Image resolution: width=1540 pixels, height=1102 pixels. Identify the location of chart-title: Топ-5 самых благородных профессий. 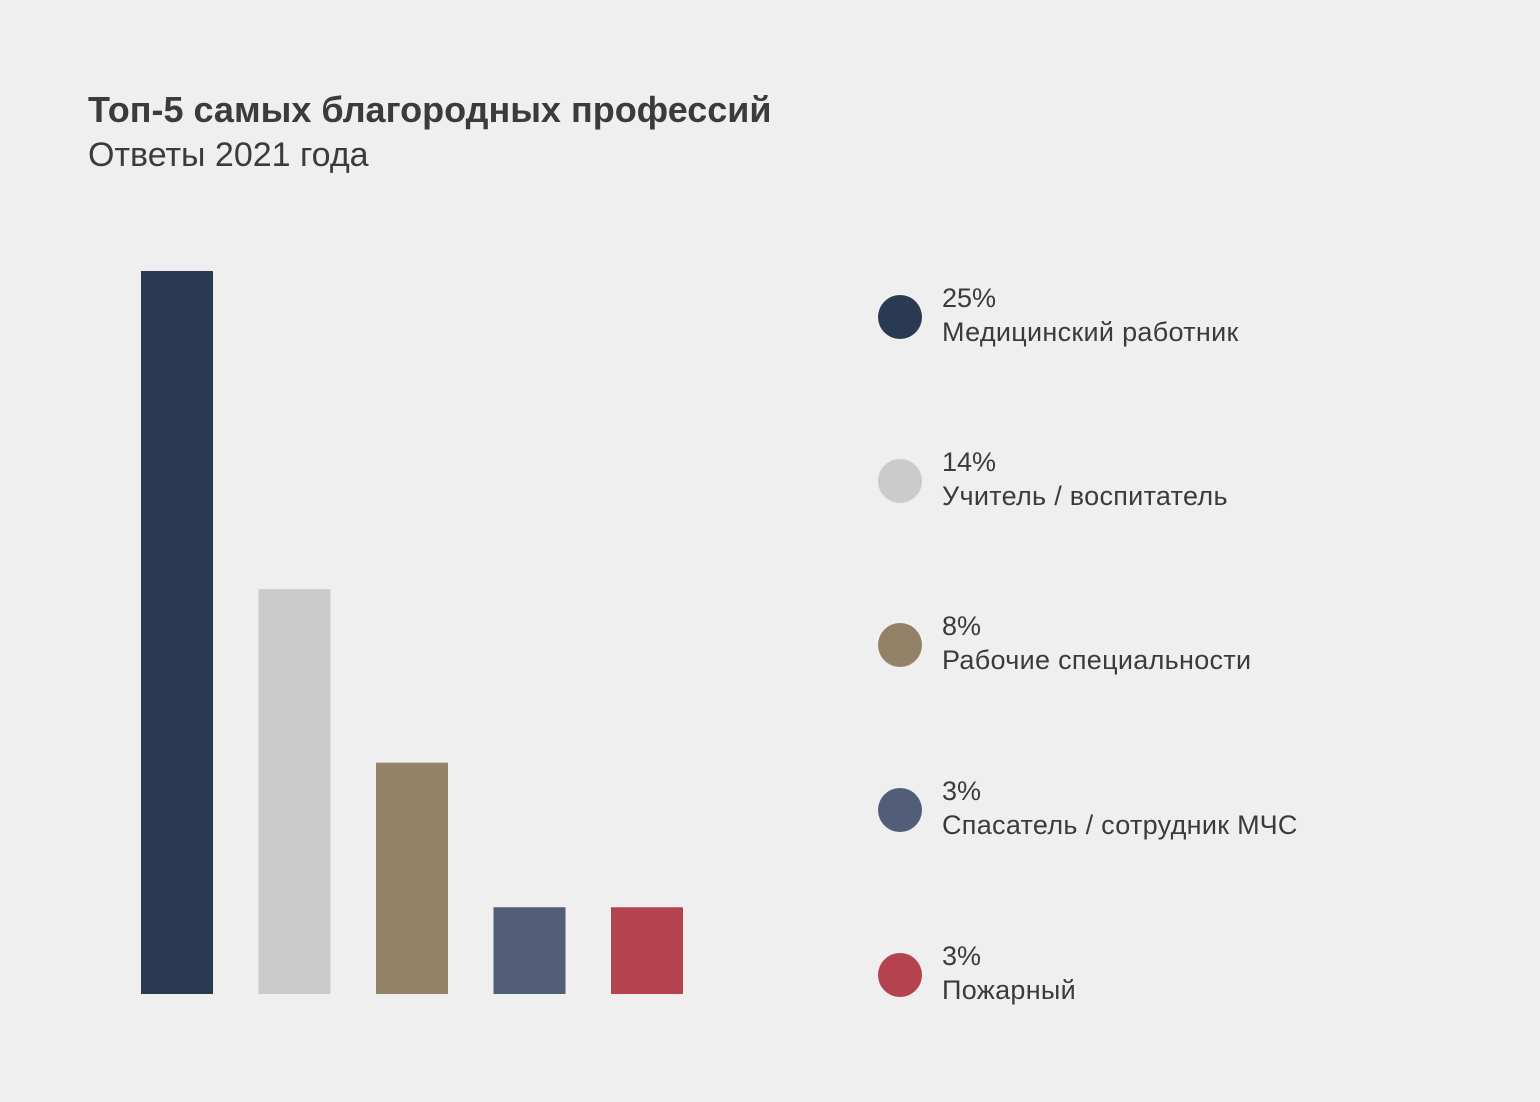
(430, 109).